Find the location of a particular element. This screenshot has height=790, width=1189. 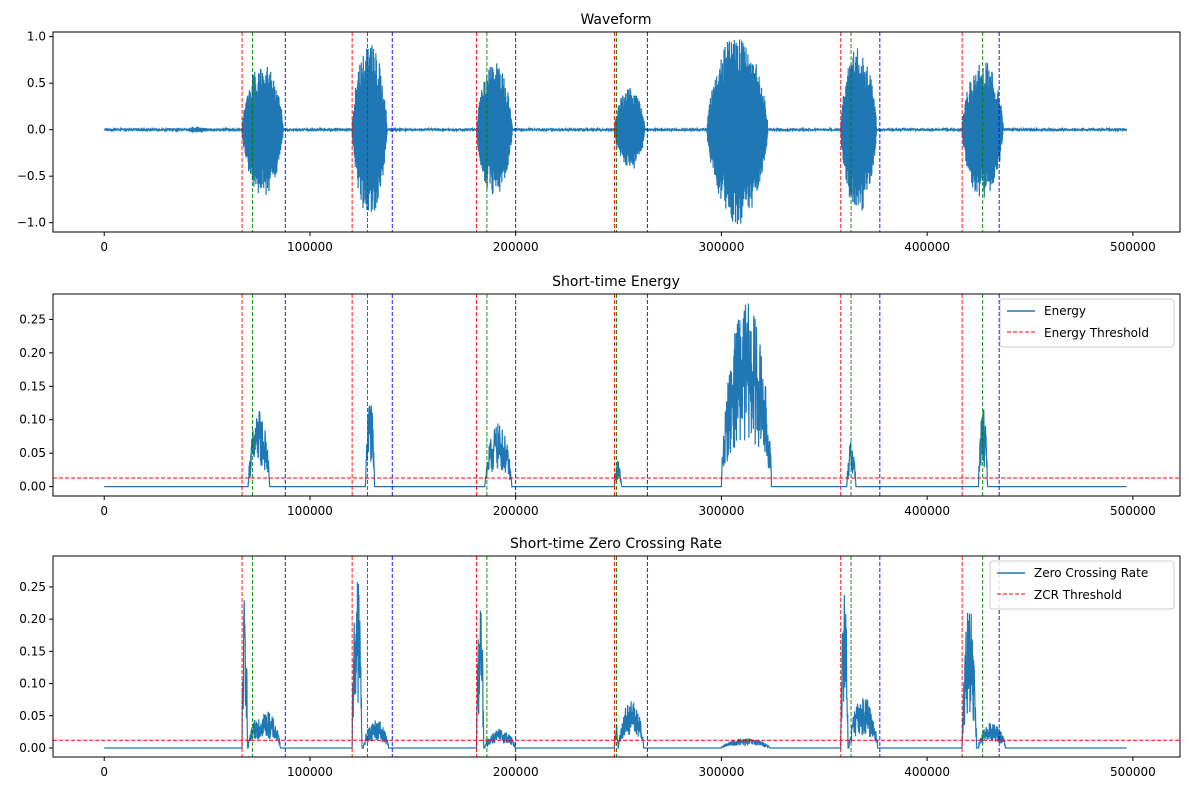

legend-label-zcr-threshold: ZCR Threshold is located at coordinates (1078, 595).